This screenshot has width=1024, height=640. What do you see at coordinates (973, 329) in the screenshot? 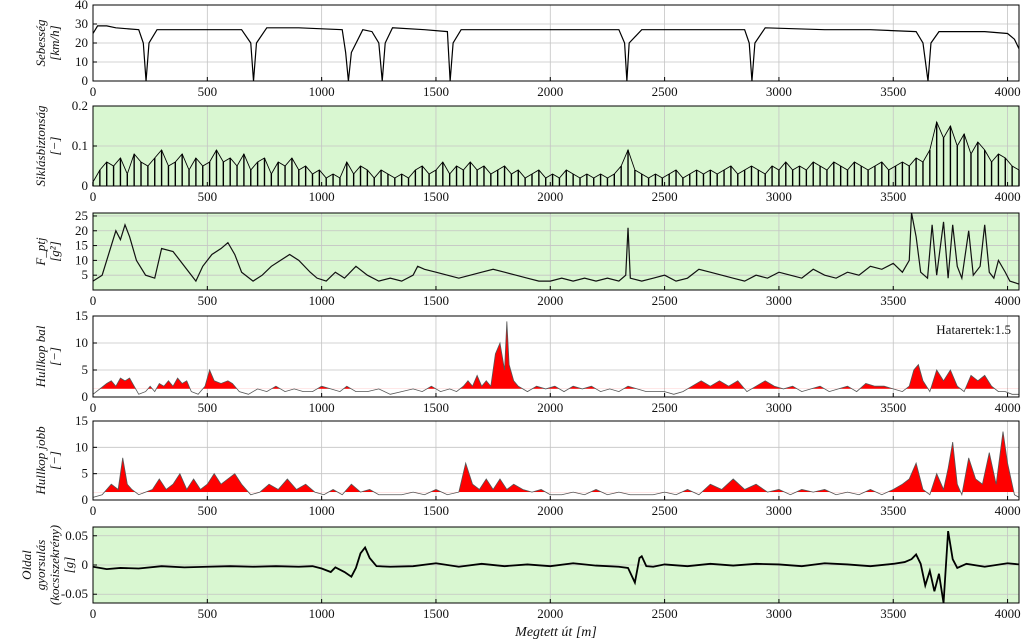
I see `threshold-annotation: Hatarertek:1.5` at bounding box center [973, 329].